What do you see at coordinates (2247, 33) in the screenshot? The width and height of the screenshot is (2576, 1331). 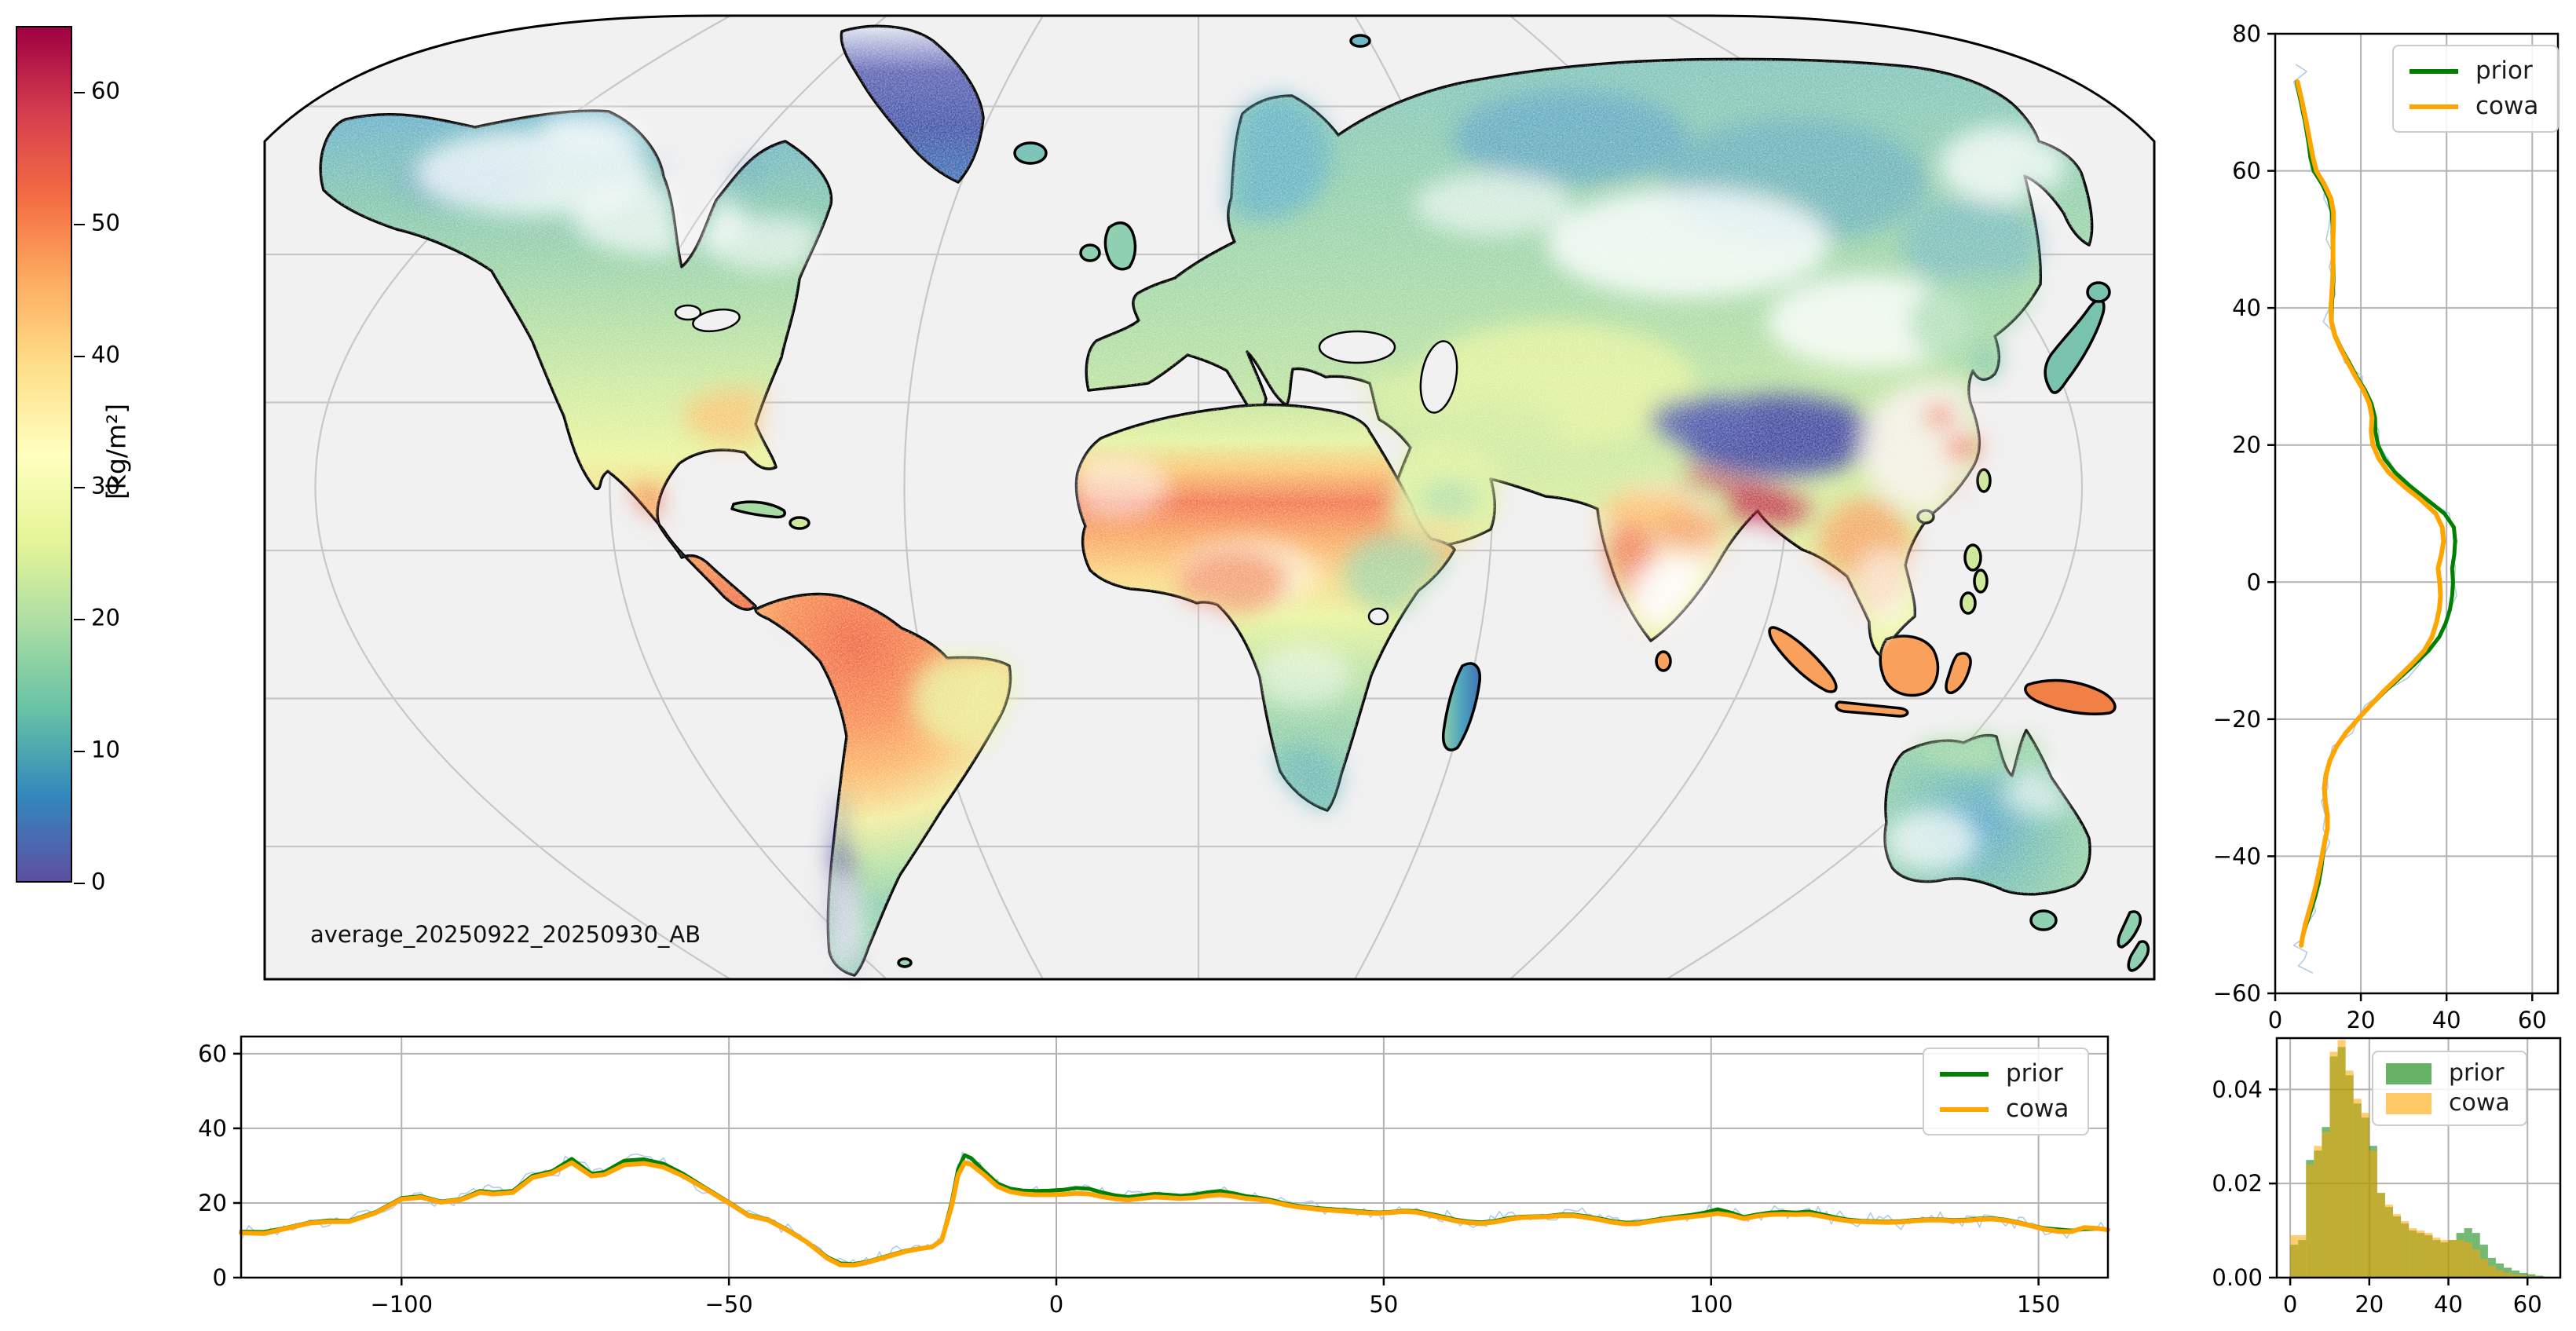 I see `svg-text: 80` at bounding box center [2247, 33].